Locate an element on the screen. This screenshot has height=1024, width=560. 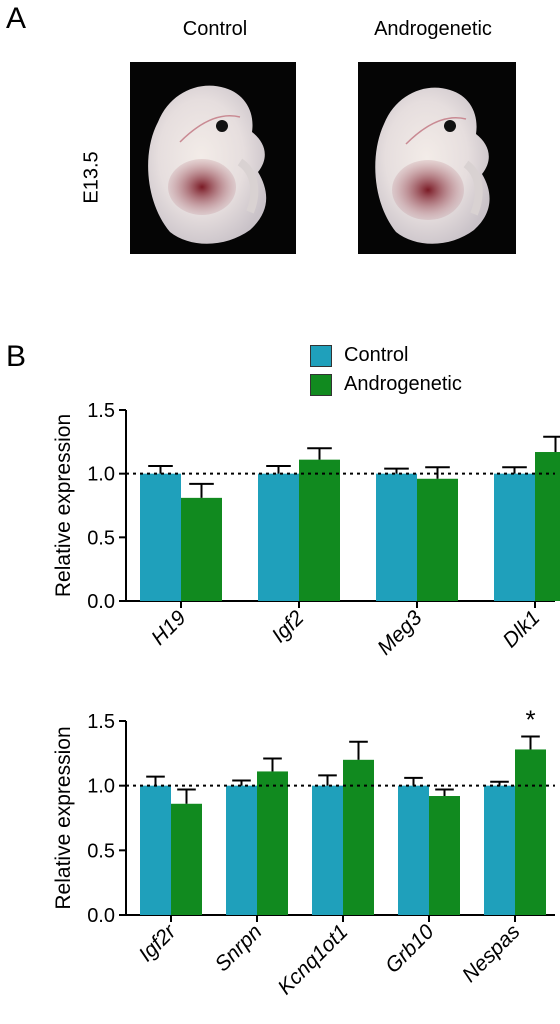
bar-control-snrpn is located at coordinates (241, 850).